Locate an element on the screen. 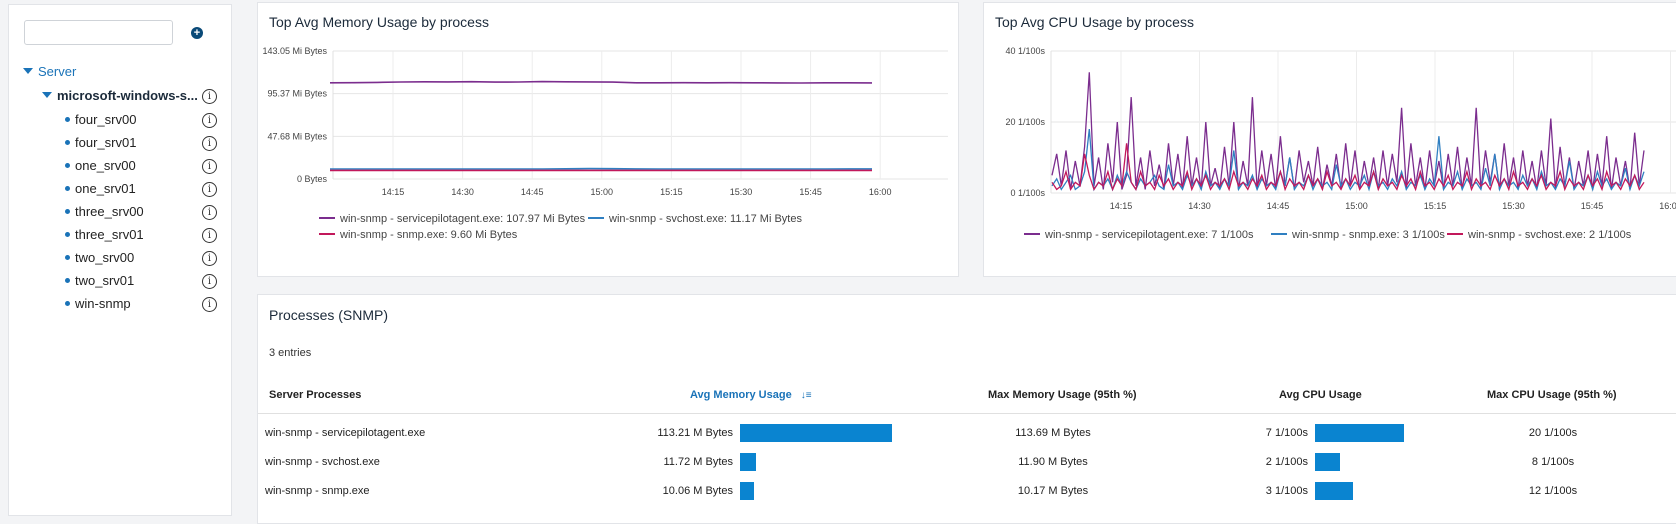 The height and width of the screenshot is (524, 1676). memory-legend-item: win-snmp - svchost.exe: 11.17 Mi Bytes is located at coordinates (695, 219).